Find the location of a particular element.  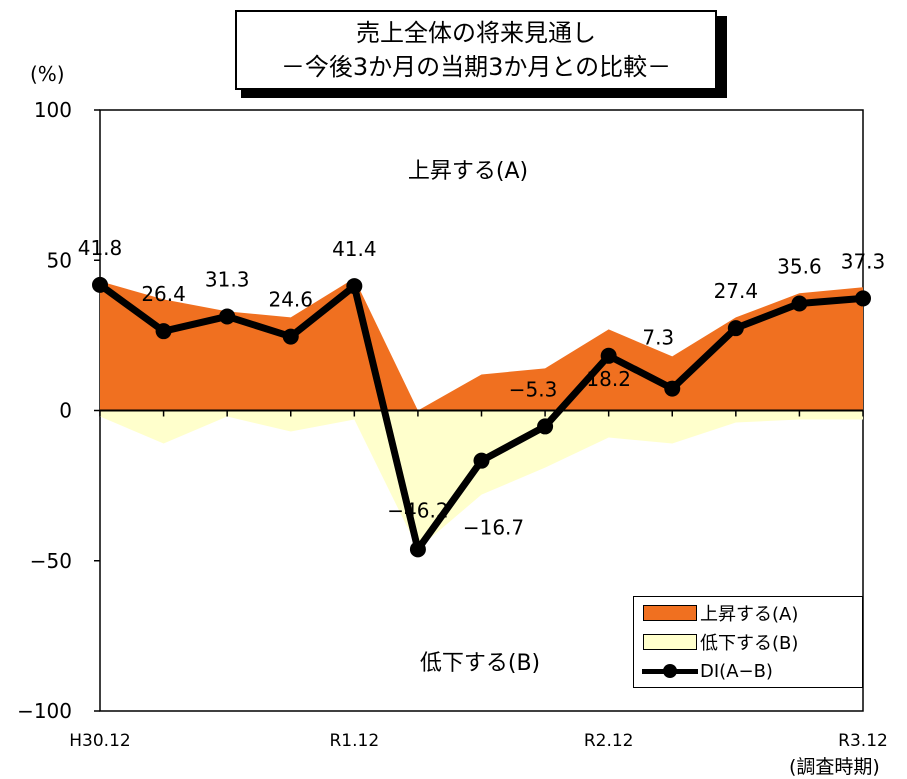

y-tick-label: 50 is located at coordinates (59, 260).